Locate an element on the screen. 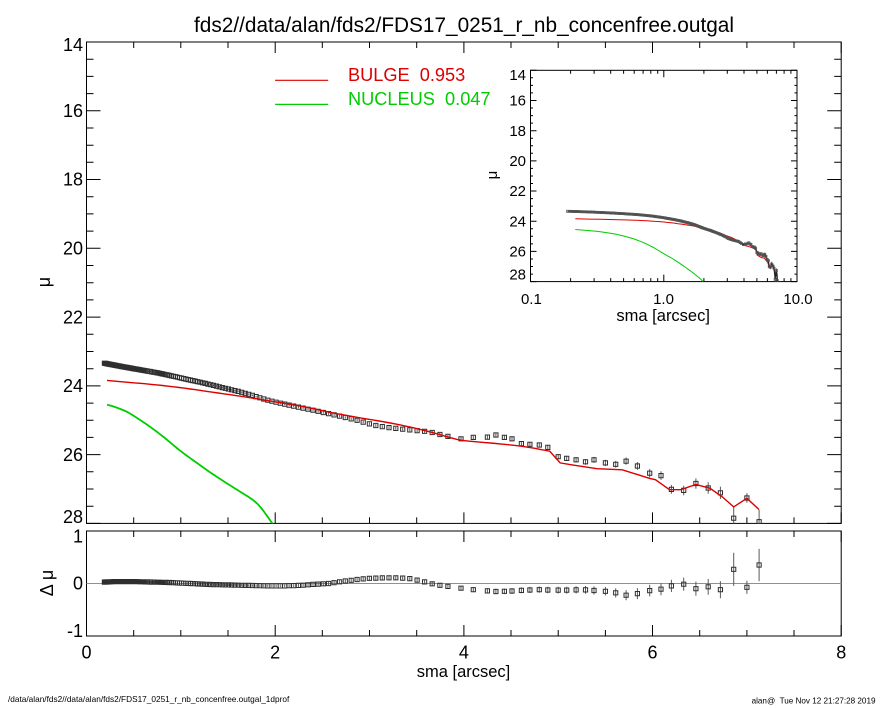  svg-text: 2 is located at coordinates (275, 653).